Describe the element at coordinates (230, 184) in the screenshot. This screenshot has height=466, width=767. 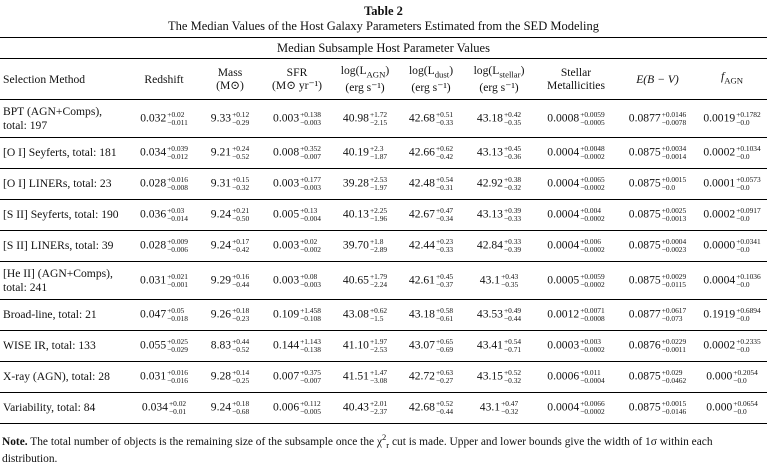
I see `table-cell: 9.31 +0.15 −0.32` at that location.